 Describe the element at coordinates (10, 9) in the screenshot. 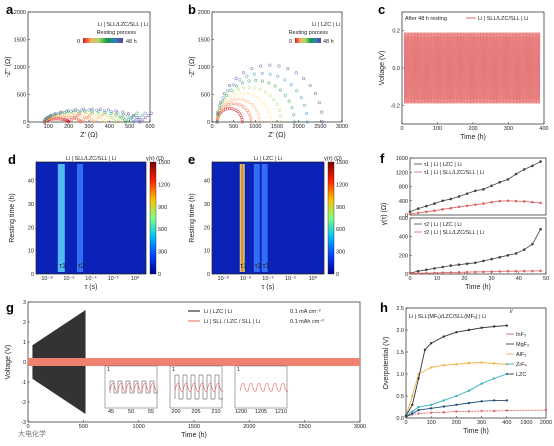

I see `panel-a-label: a` at that location.